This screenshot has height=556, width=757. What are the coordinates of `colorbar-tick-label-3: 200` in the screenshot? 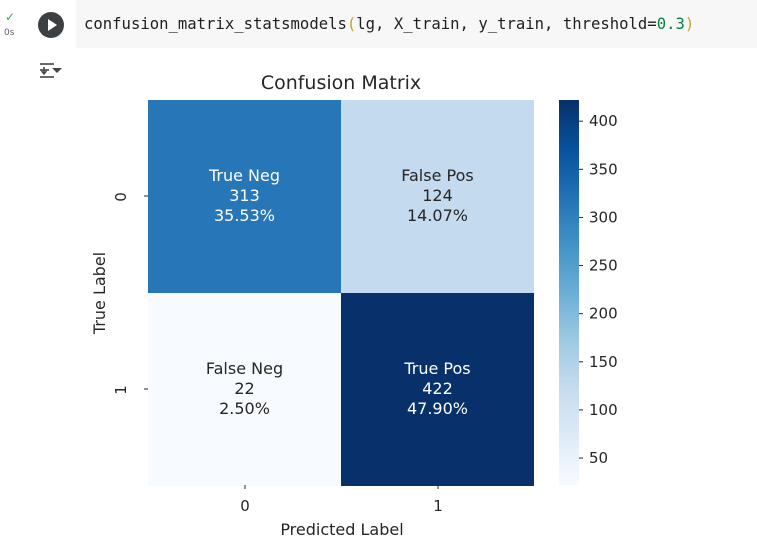 It's located at (603, 314).